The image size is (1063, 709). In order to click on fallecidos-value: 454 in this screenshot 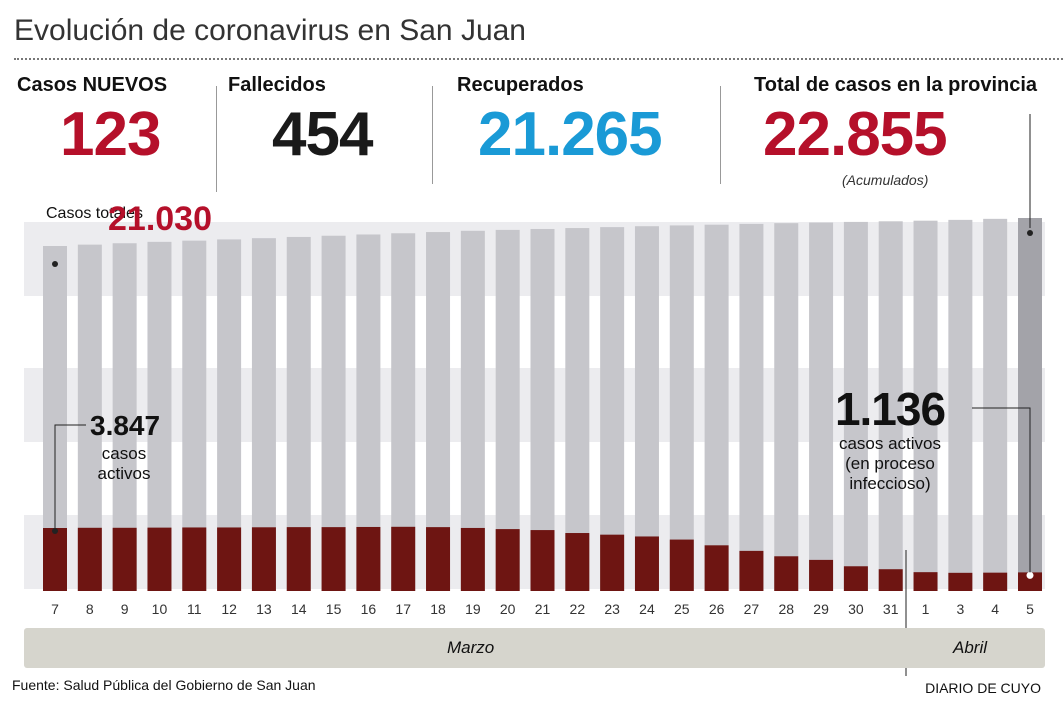, I will do `click(322, 134)`.